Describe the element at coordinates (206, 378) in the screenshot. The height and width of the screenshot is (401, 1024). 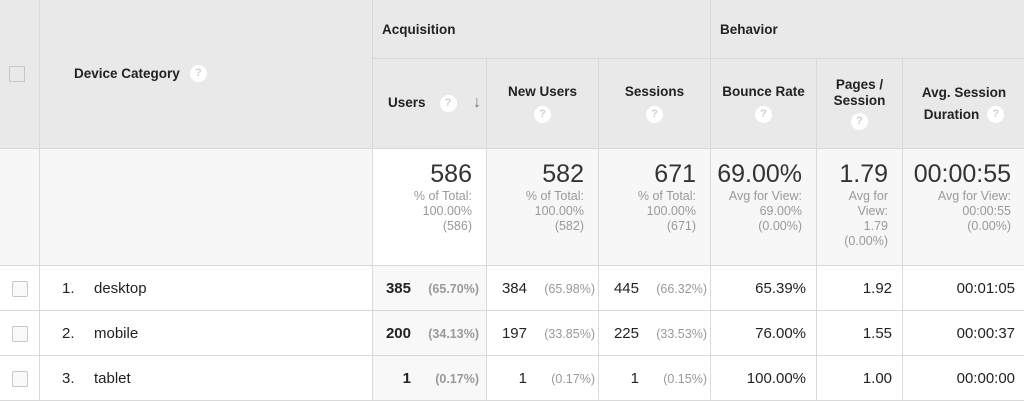
I see `dimension-cell: 3. tablet` at that location.